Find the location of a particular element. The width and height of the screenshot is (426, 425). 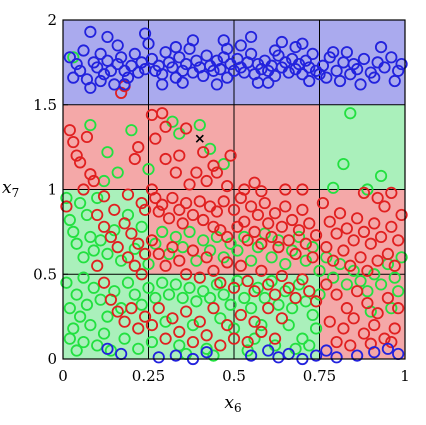

x-tick-label: 0.25 is located at coordinates (148, 376).